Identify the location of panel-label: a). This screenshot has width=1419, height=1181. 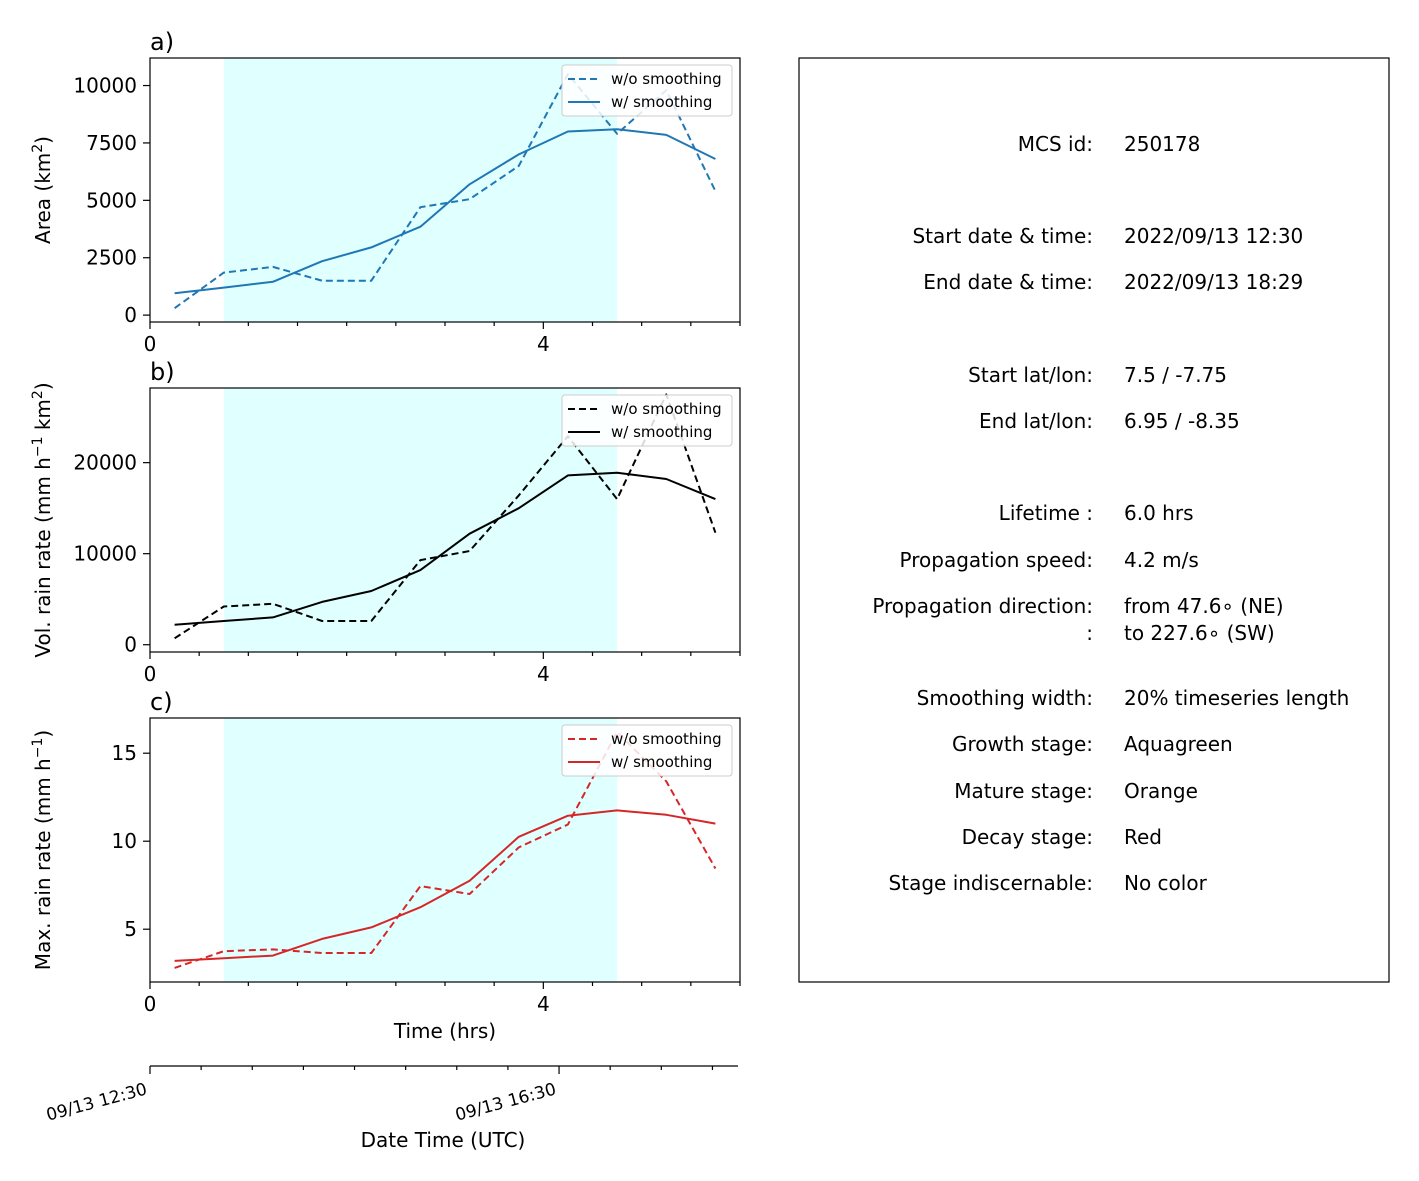
(162, 42).